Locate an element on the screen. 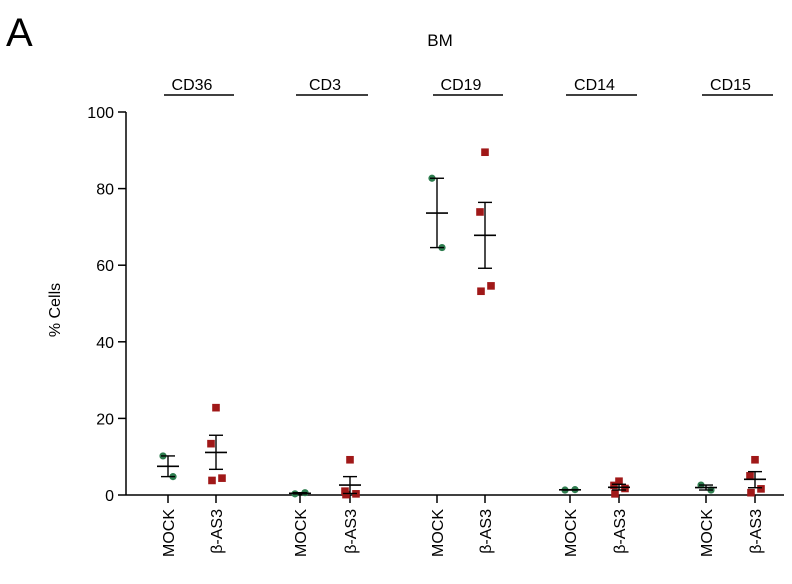 The height and width of the screenshot is (584, 792). y-axis-label: % Cells is located at coordinates (55, 310).